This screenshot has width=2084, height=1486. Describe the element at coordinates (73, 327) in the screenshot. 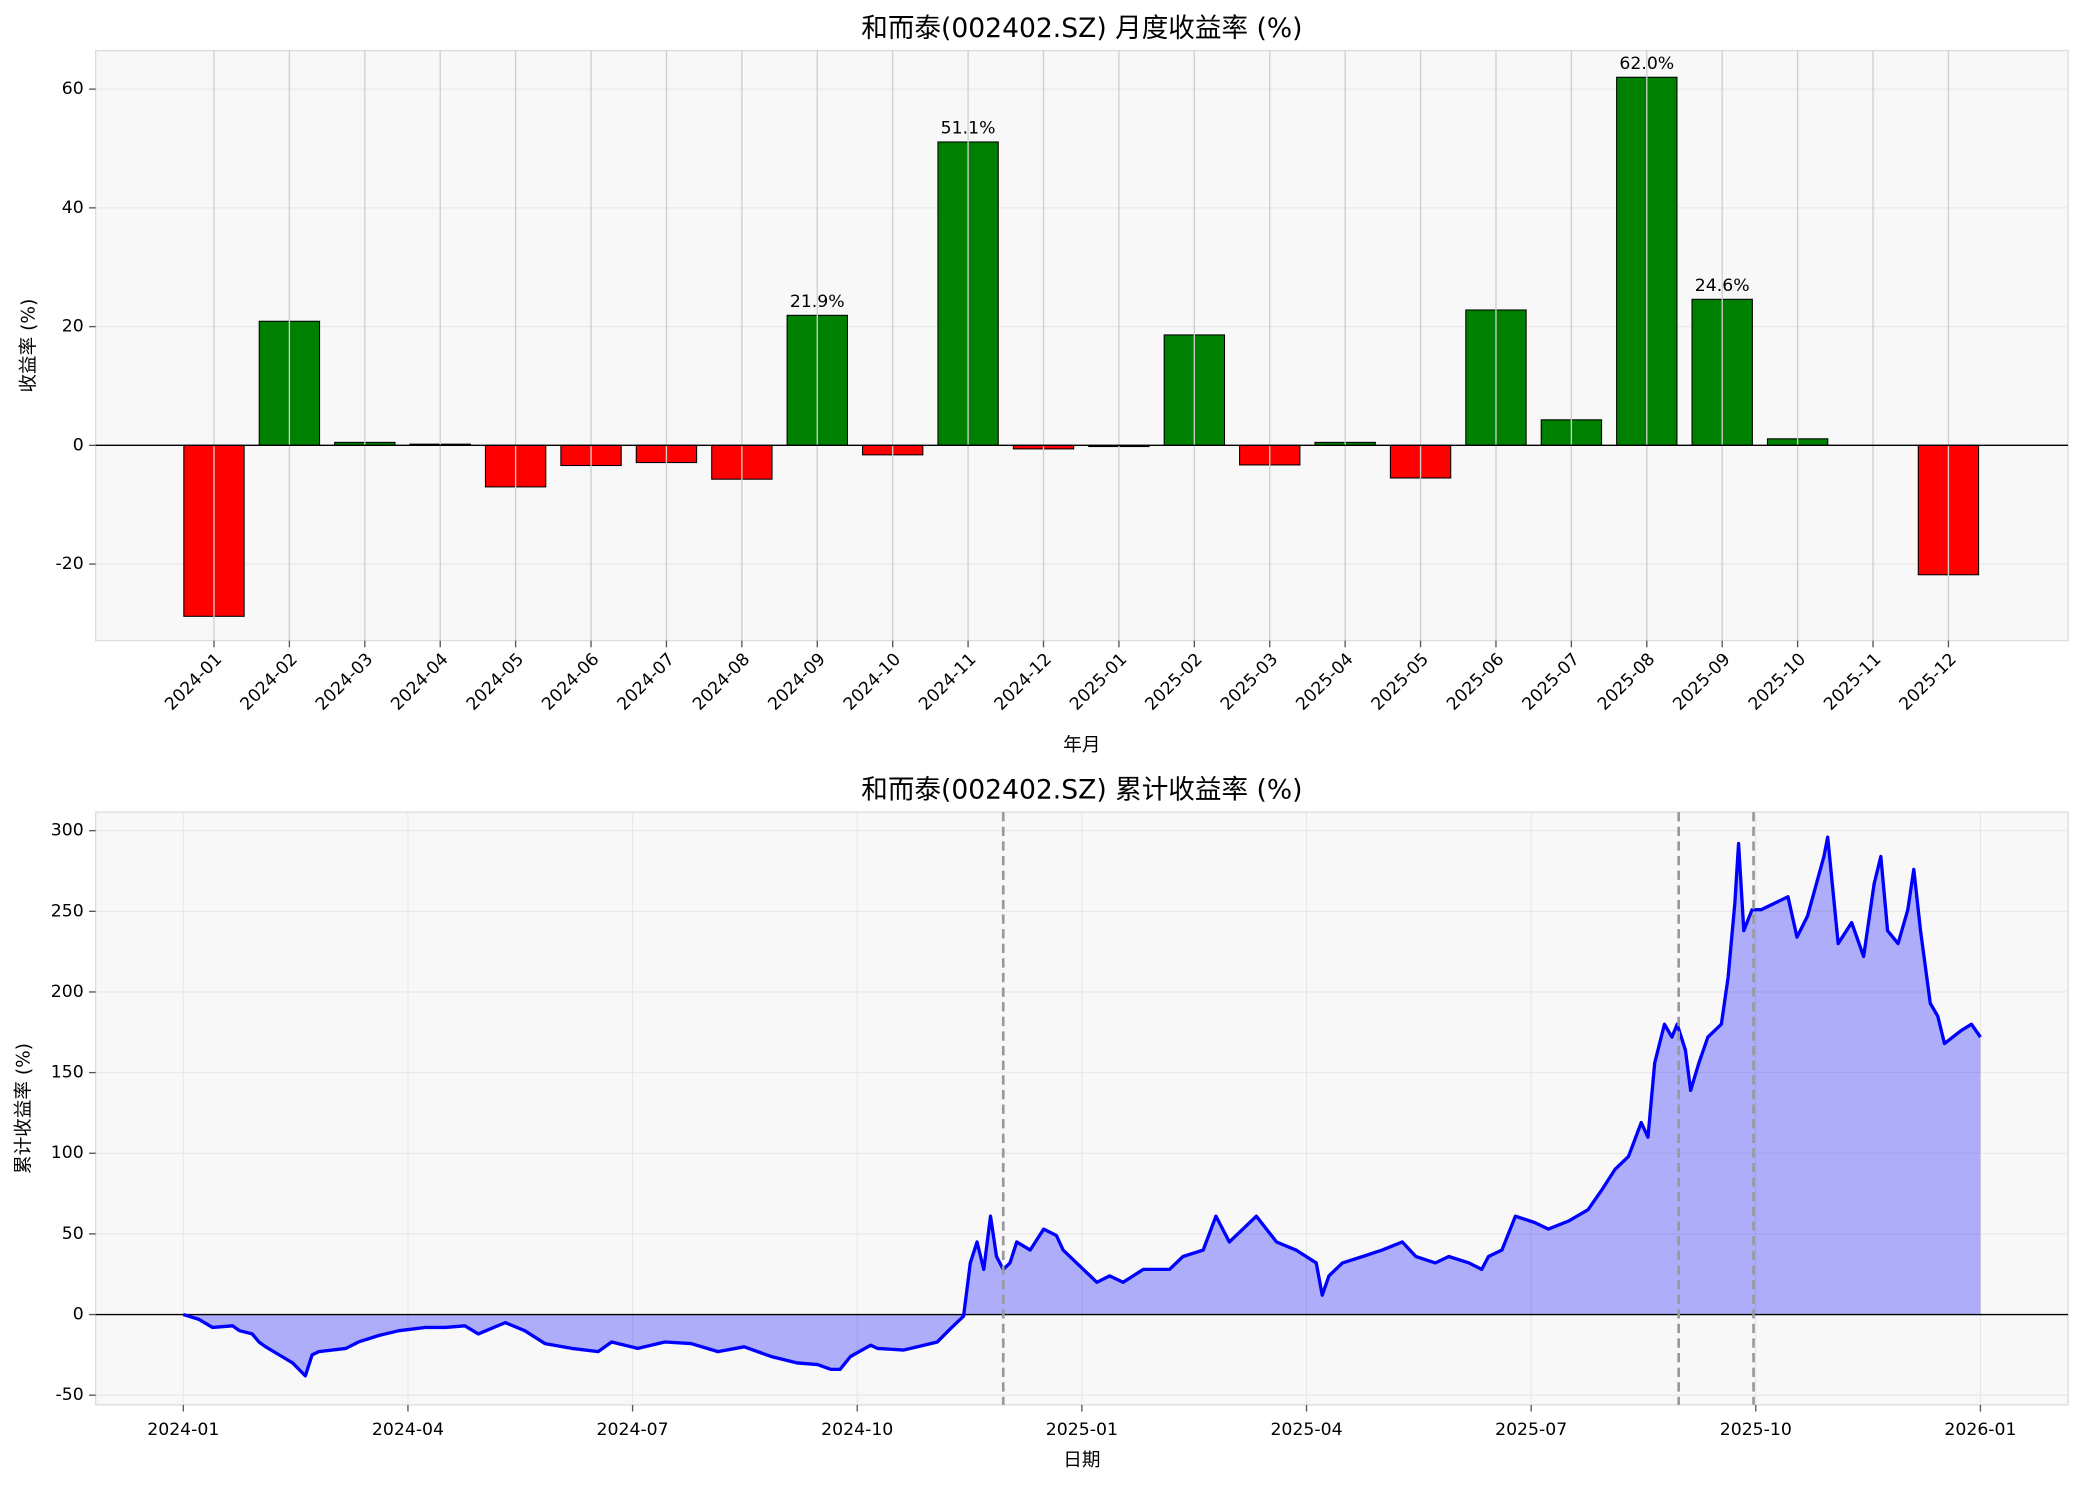

I see `y-tick-label: 20` at that location.